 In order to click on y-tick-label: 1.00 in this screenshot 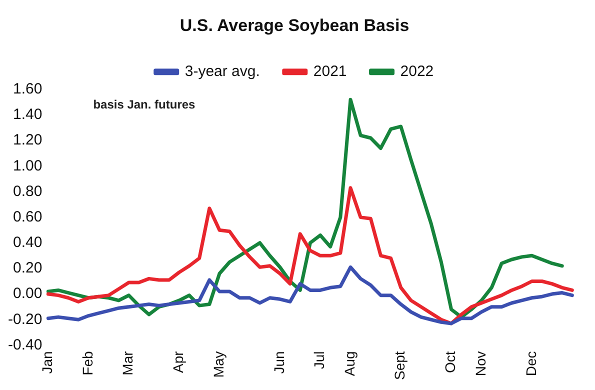, I will do `click(27, 165)`.